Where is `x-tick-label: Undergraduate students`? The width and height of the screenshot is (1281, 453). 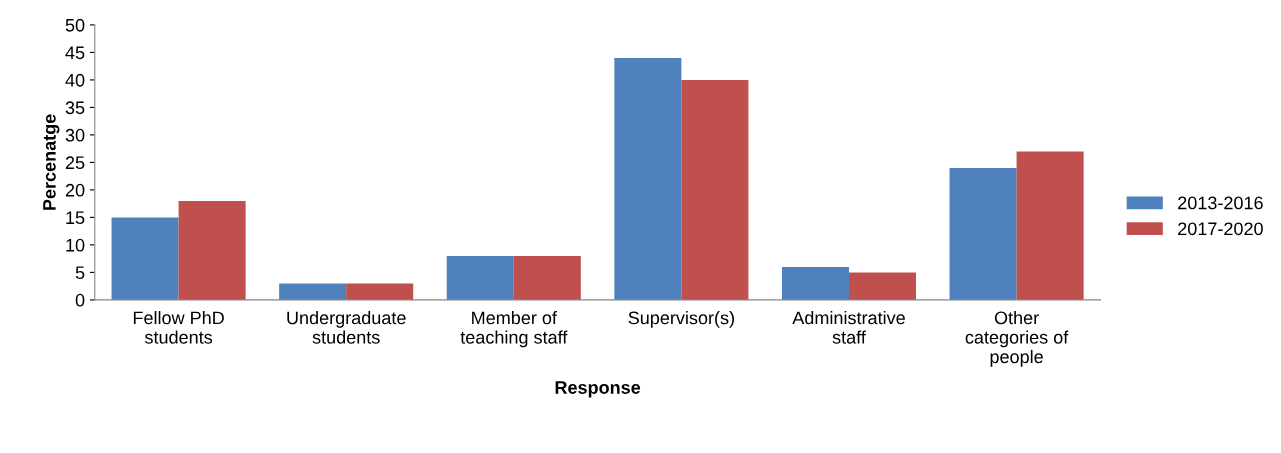
x-tick-label: Undergraduate students is located at coordinates (346, 327).